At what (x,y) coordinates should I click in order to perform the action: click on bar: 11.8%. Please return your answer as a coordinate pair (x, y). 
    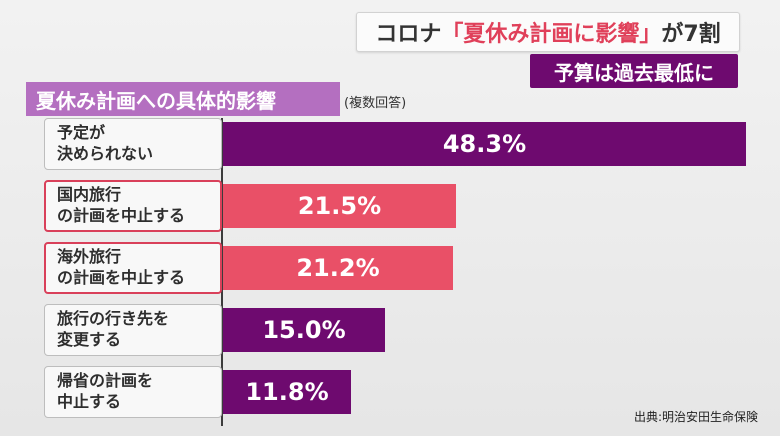
    Looking at the image, I should click on (287, 392).